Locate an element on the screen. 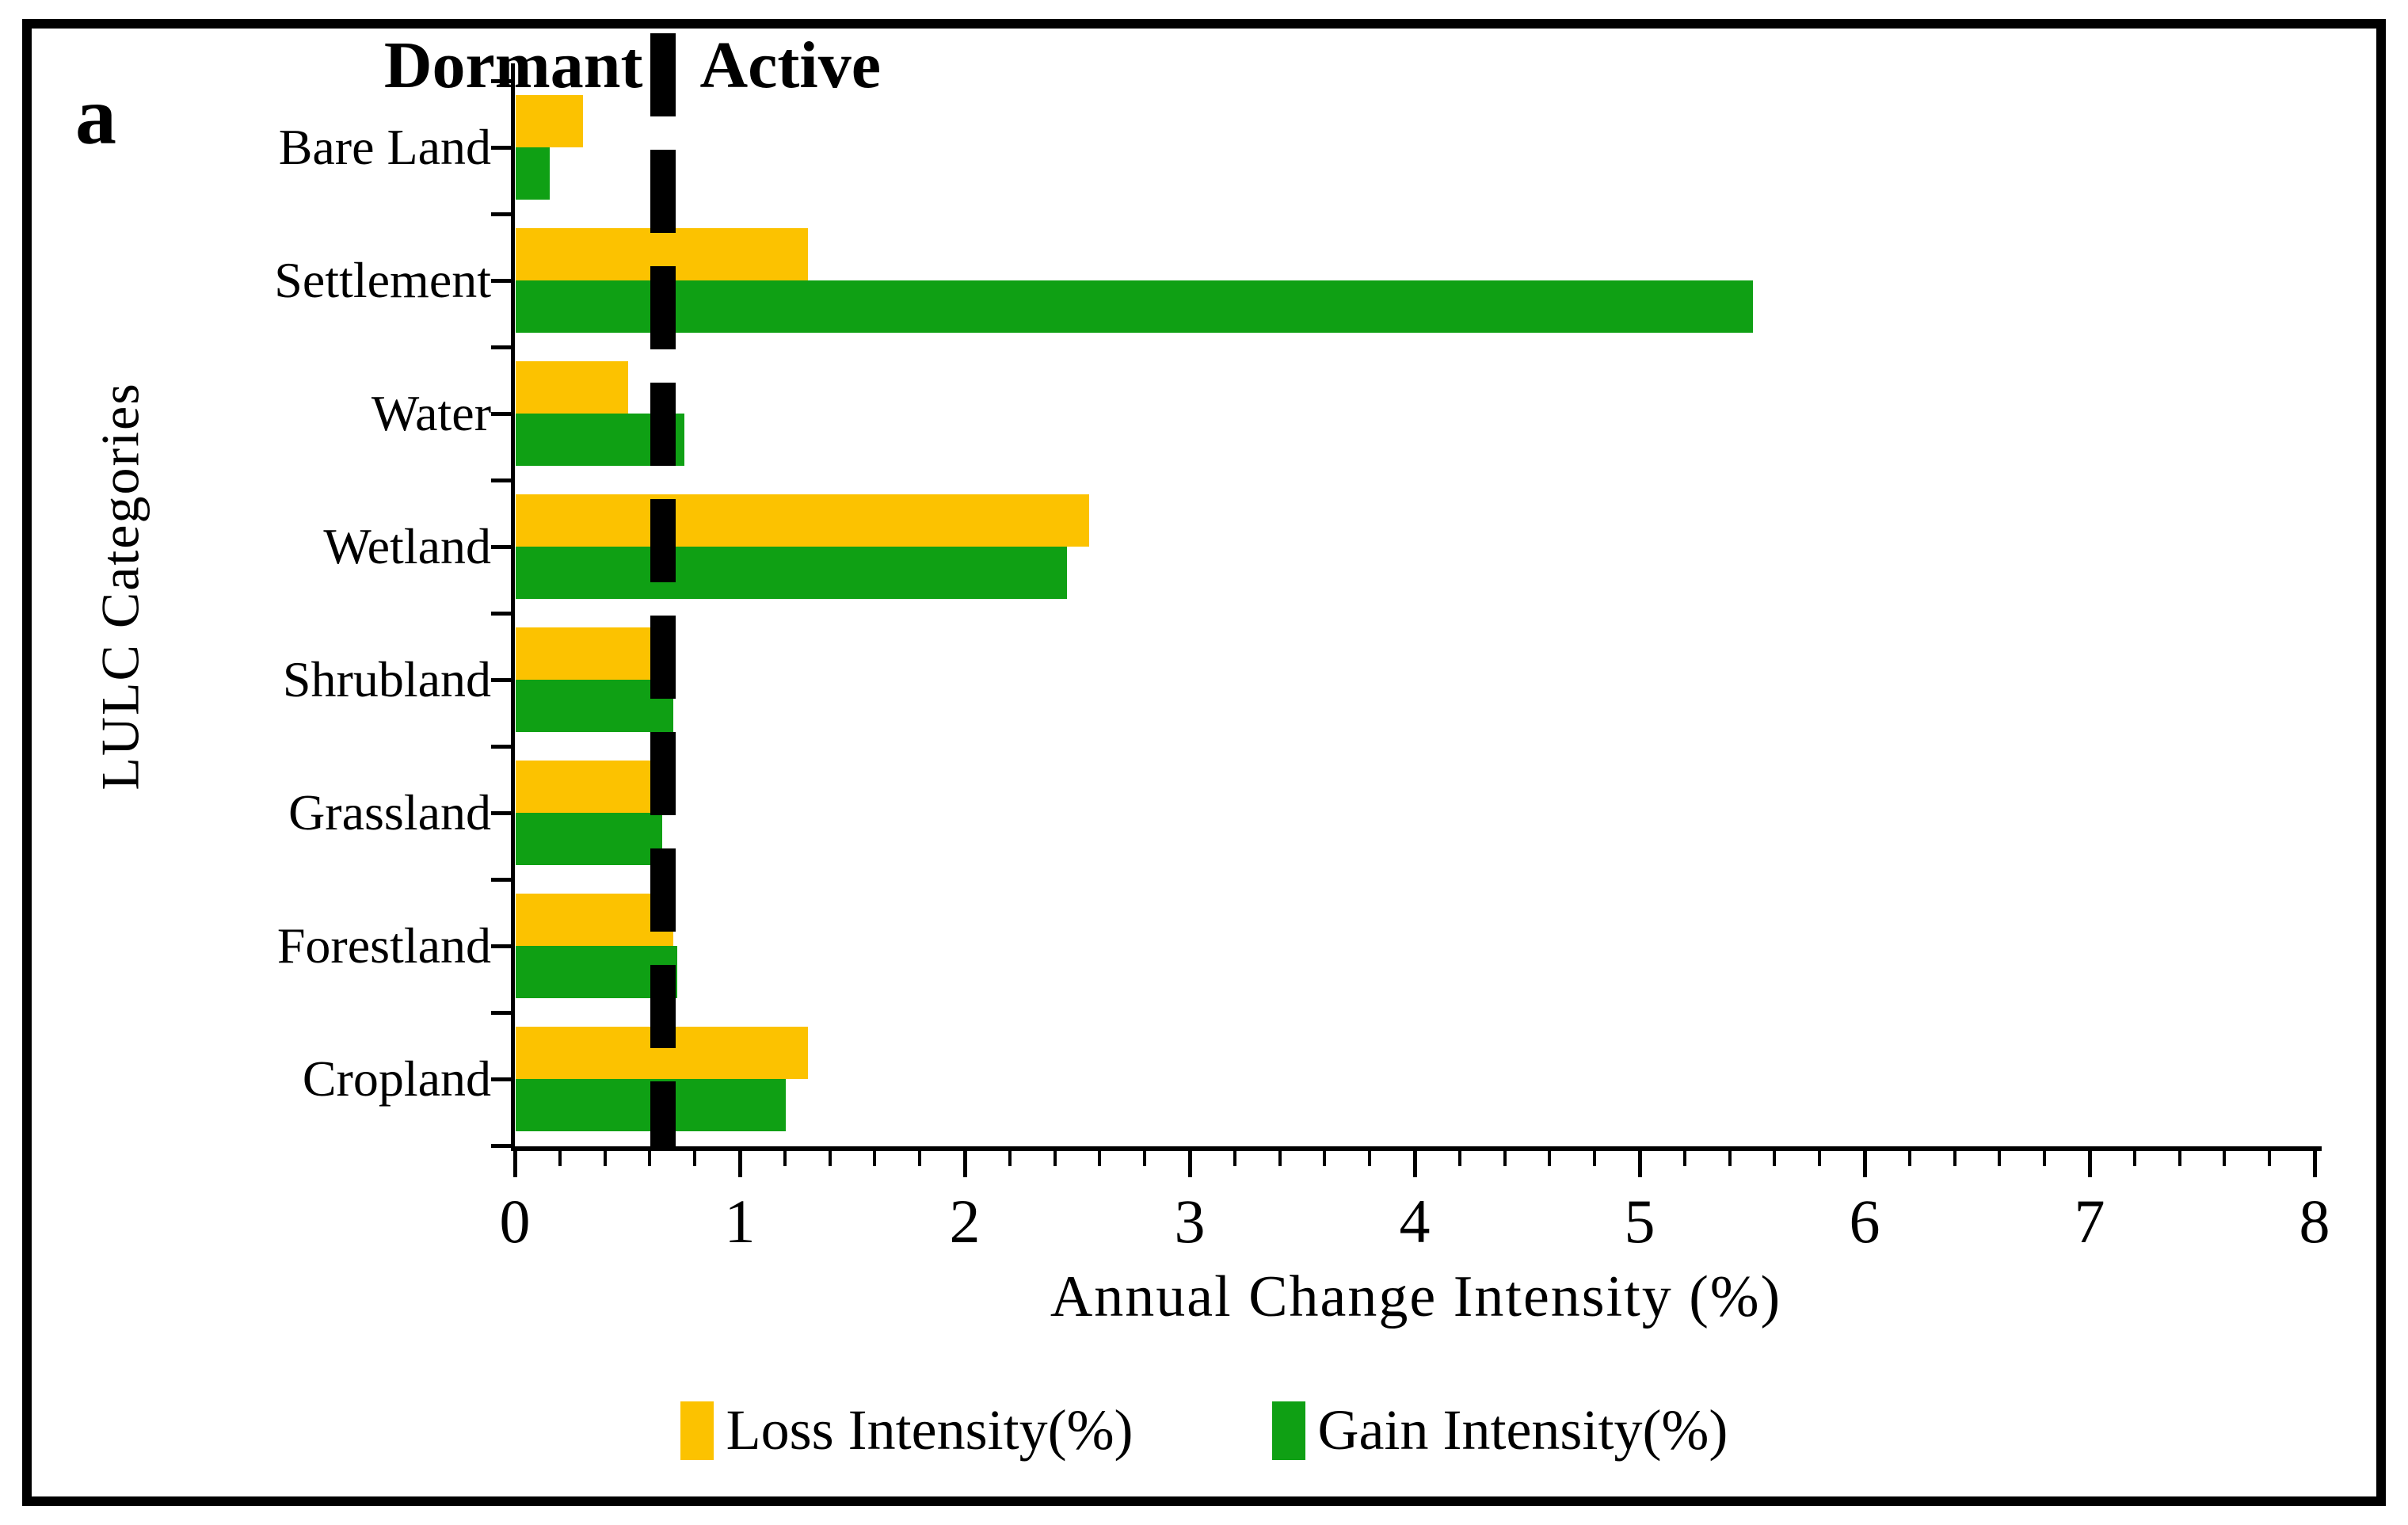  bar-gain-cropland is located at coordinates (651, 1105).